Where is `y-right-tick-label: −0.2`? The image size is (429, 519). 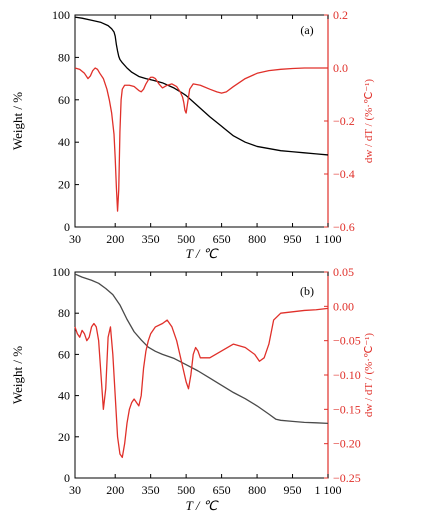
y-right-tick-label: −0.2 is located at coordinates (344, 121).